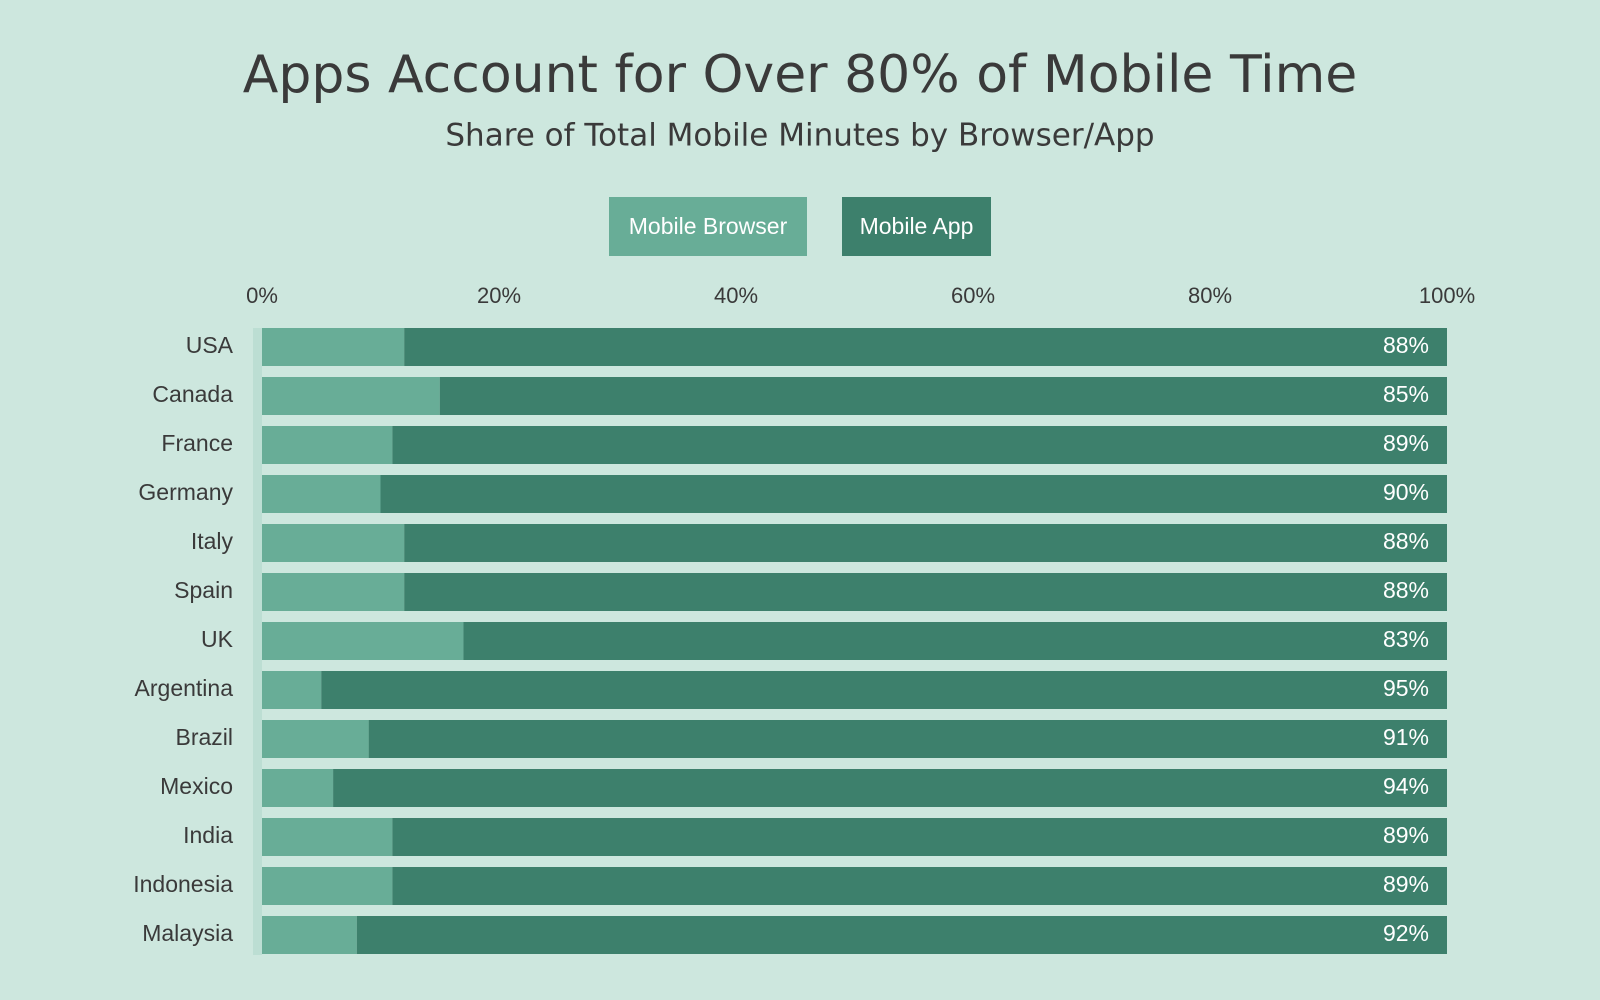 The width and height of the screenshot is (1600, 1000). I want to click on x-tick-label: 80%, so click(1210, 295).